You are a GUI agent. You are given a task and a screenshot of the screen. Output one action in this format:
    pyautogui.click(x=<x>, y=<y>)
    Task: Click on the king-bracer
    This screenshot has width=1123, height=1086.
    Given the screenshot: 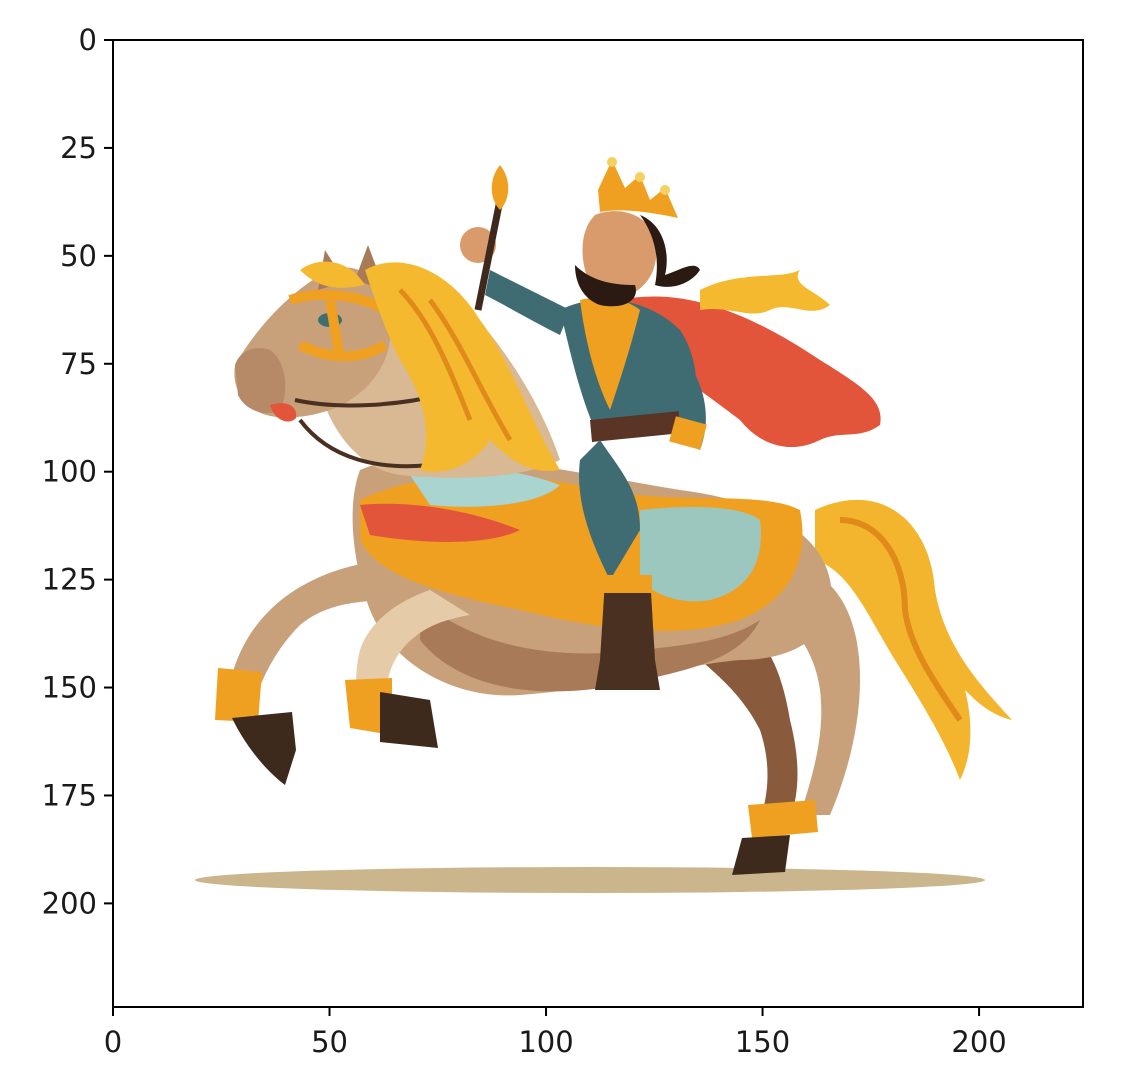 What is the action you would take?
    pyautogui.click(x=688, y=433)
    